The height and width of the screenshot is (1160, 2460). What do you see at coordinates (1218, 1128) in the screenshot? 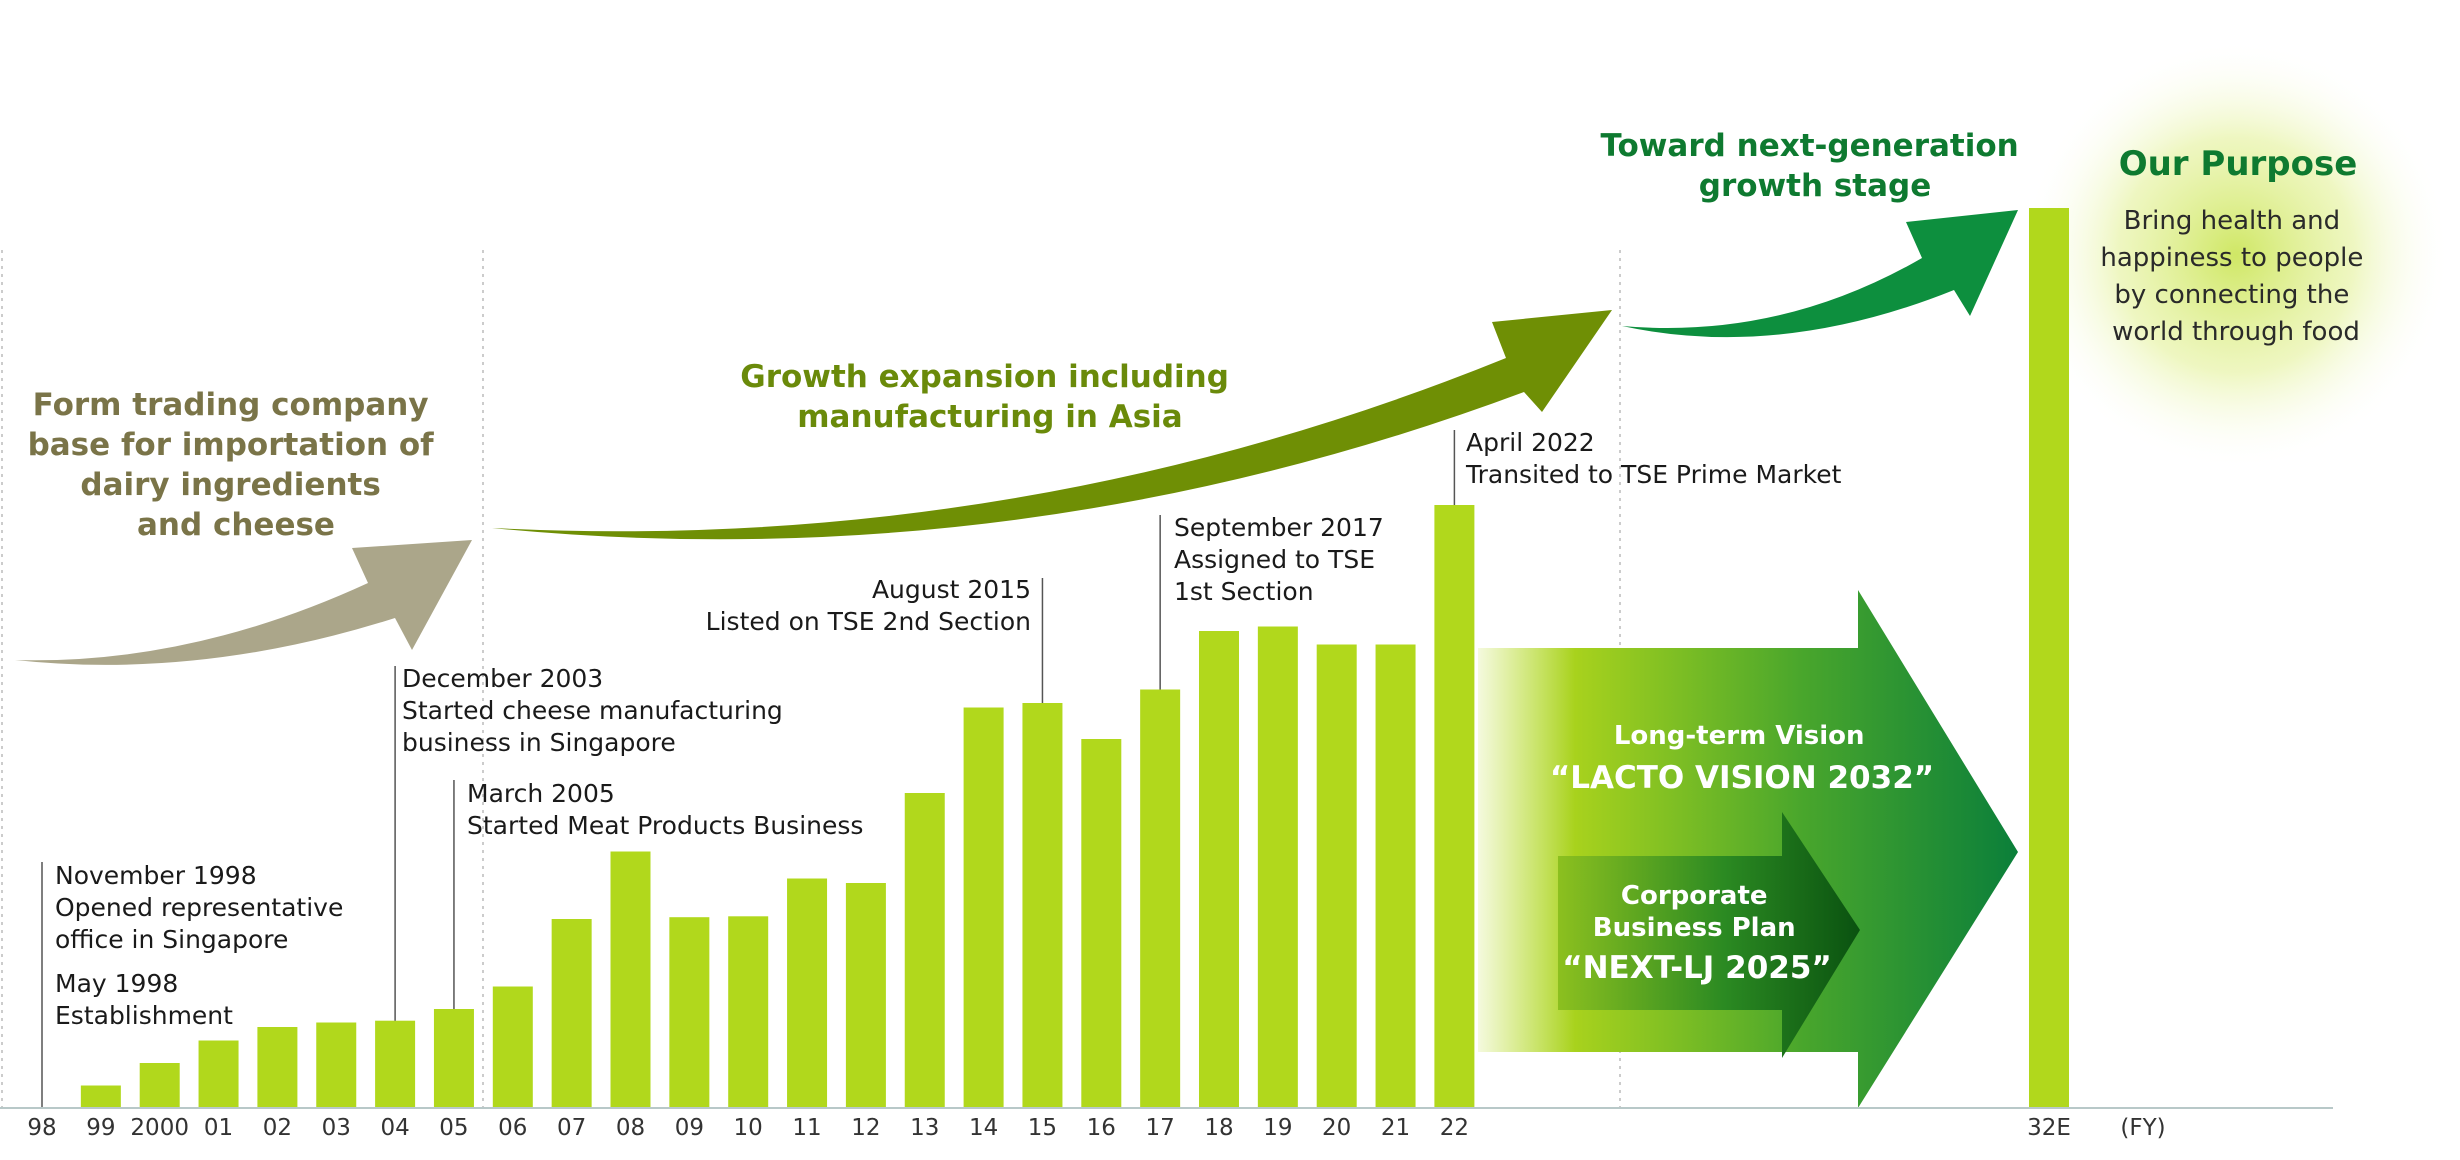
I see `x-tick-label: 18` at bounding box center [1218, 1128].